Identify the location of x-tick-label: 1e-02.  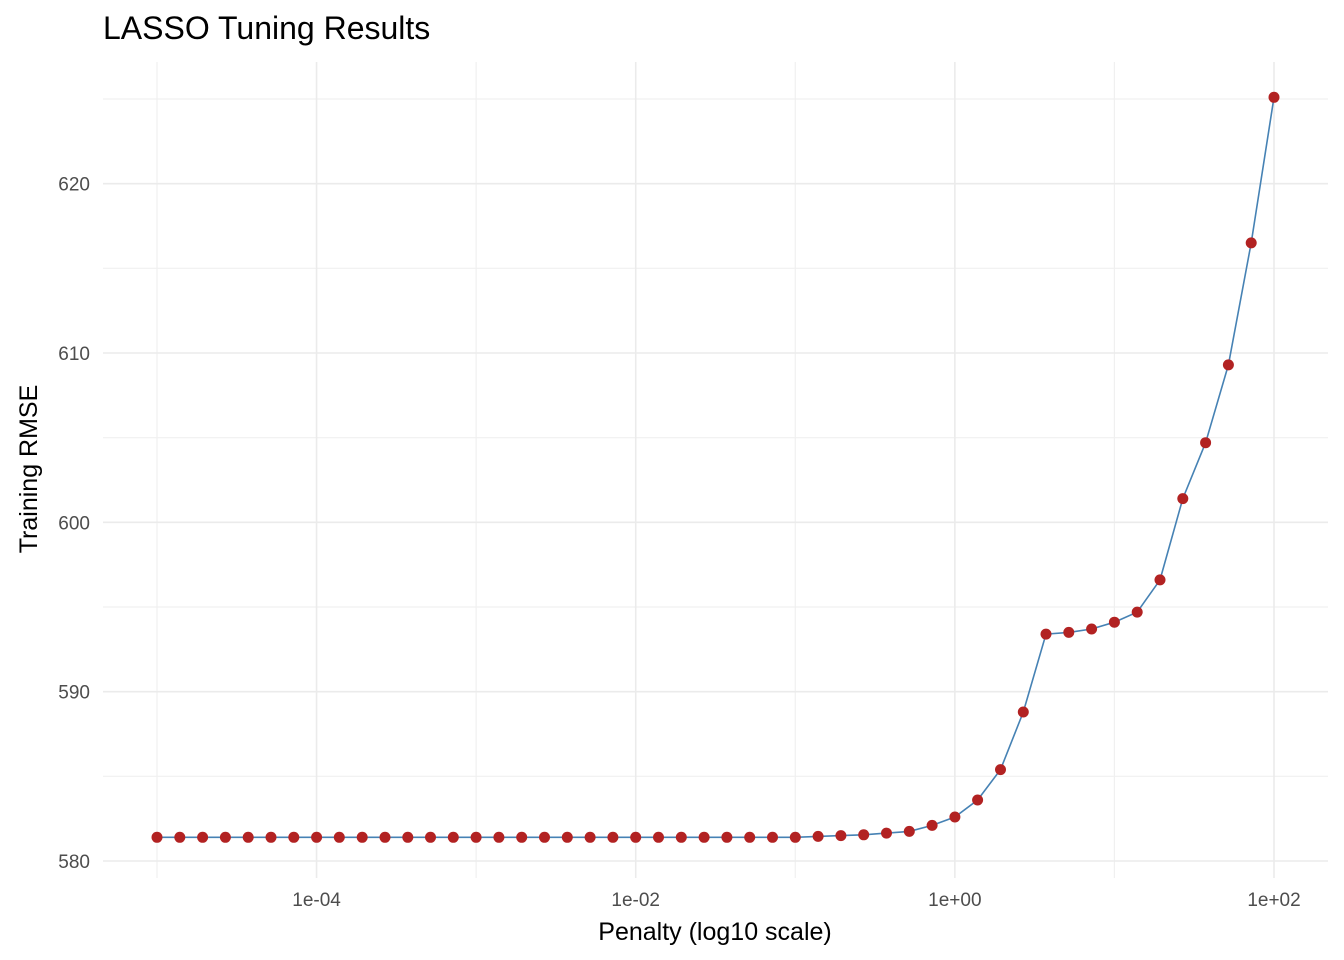
(635, 900).